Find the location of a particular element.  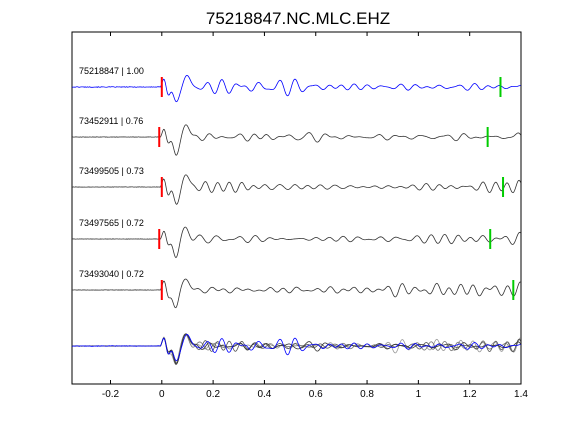

x-tick-label-1: -0.2 is located at coordinates (111, 394).